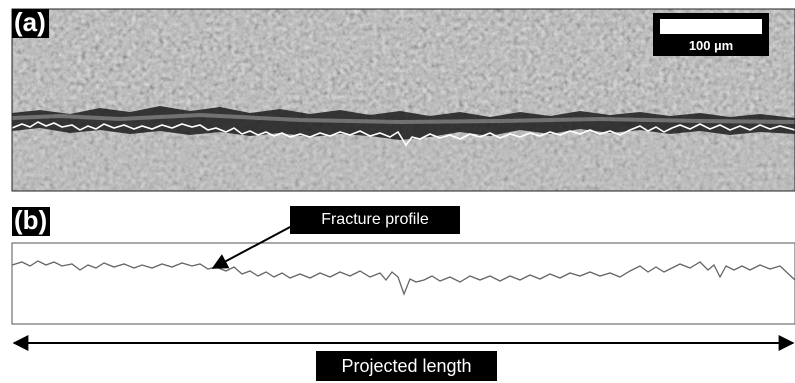  Describe the element at coordinates (375, 220) in the screenshot. I see `fracture-profile-label: Fracture profile` at that location.